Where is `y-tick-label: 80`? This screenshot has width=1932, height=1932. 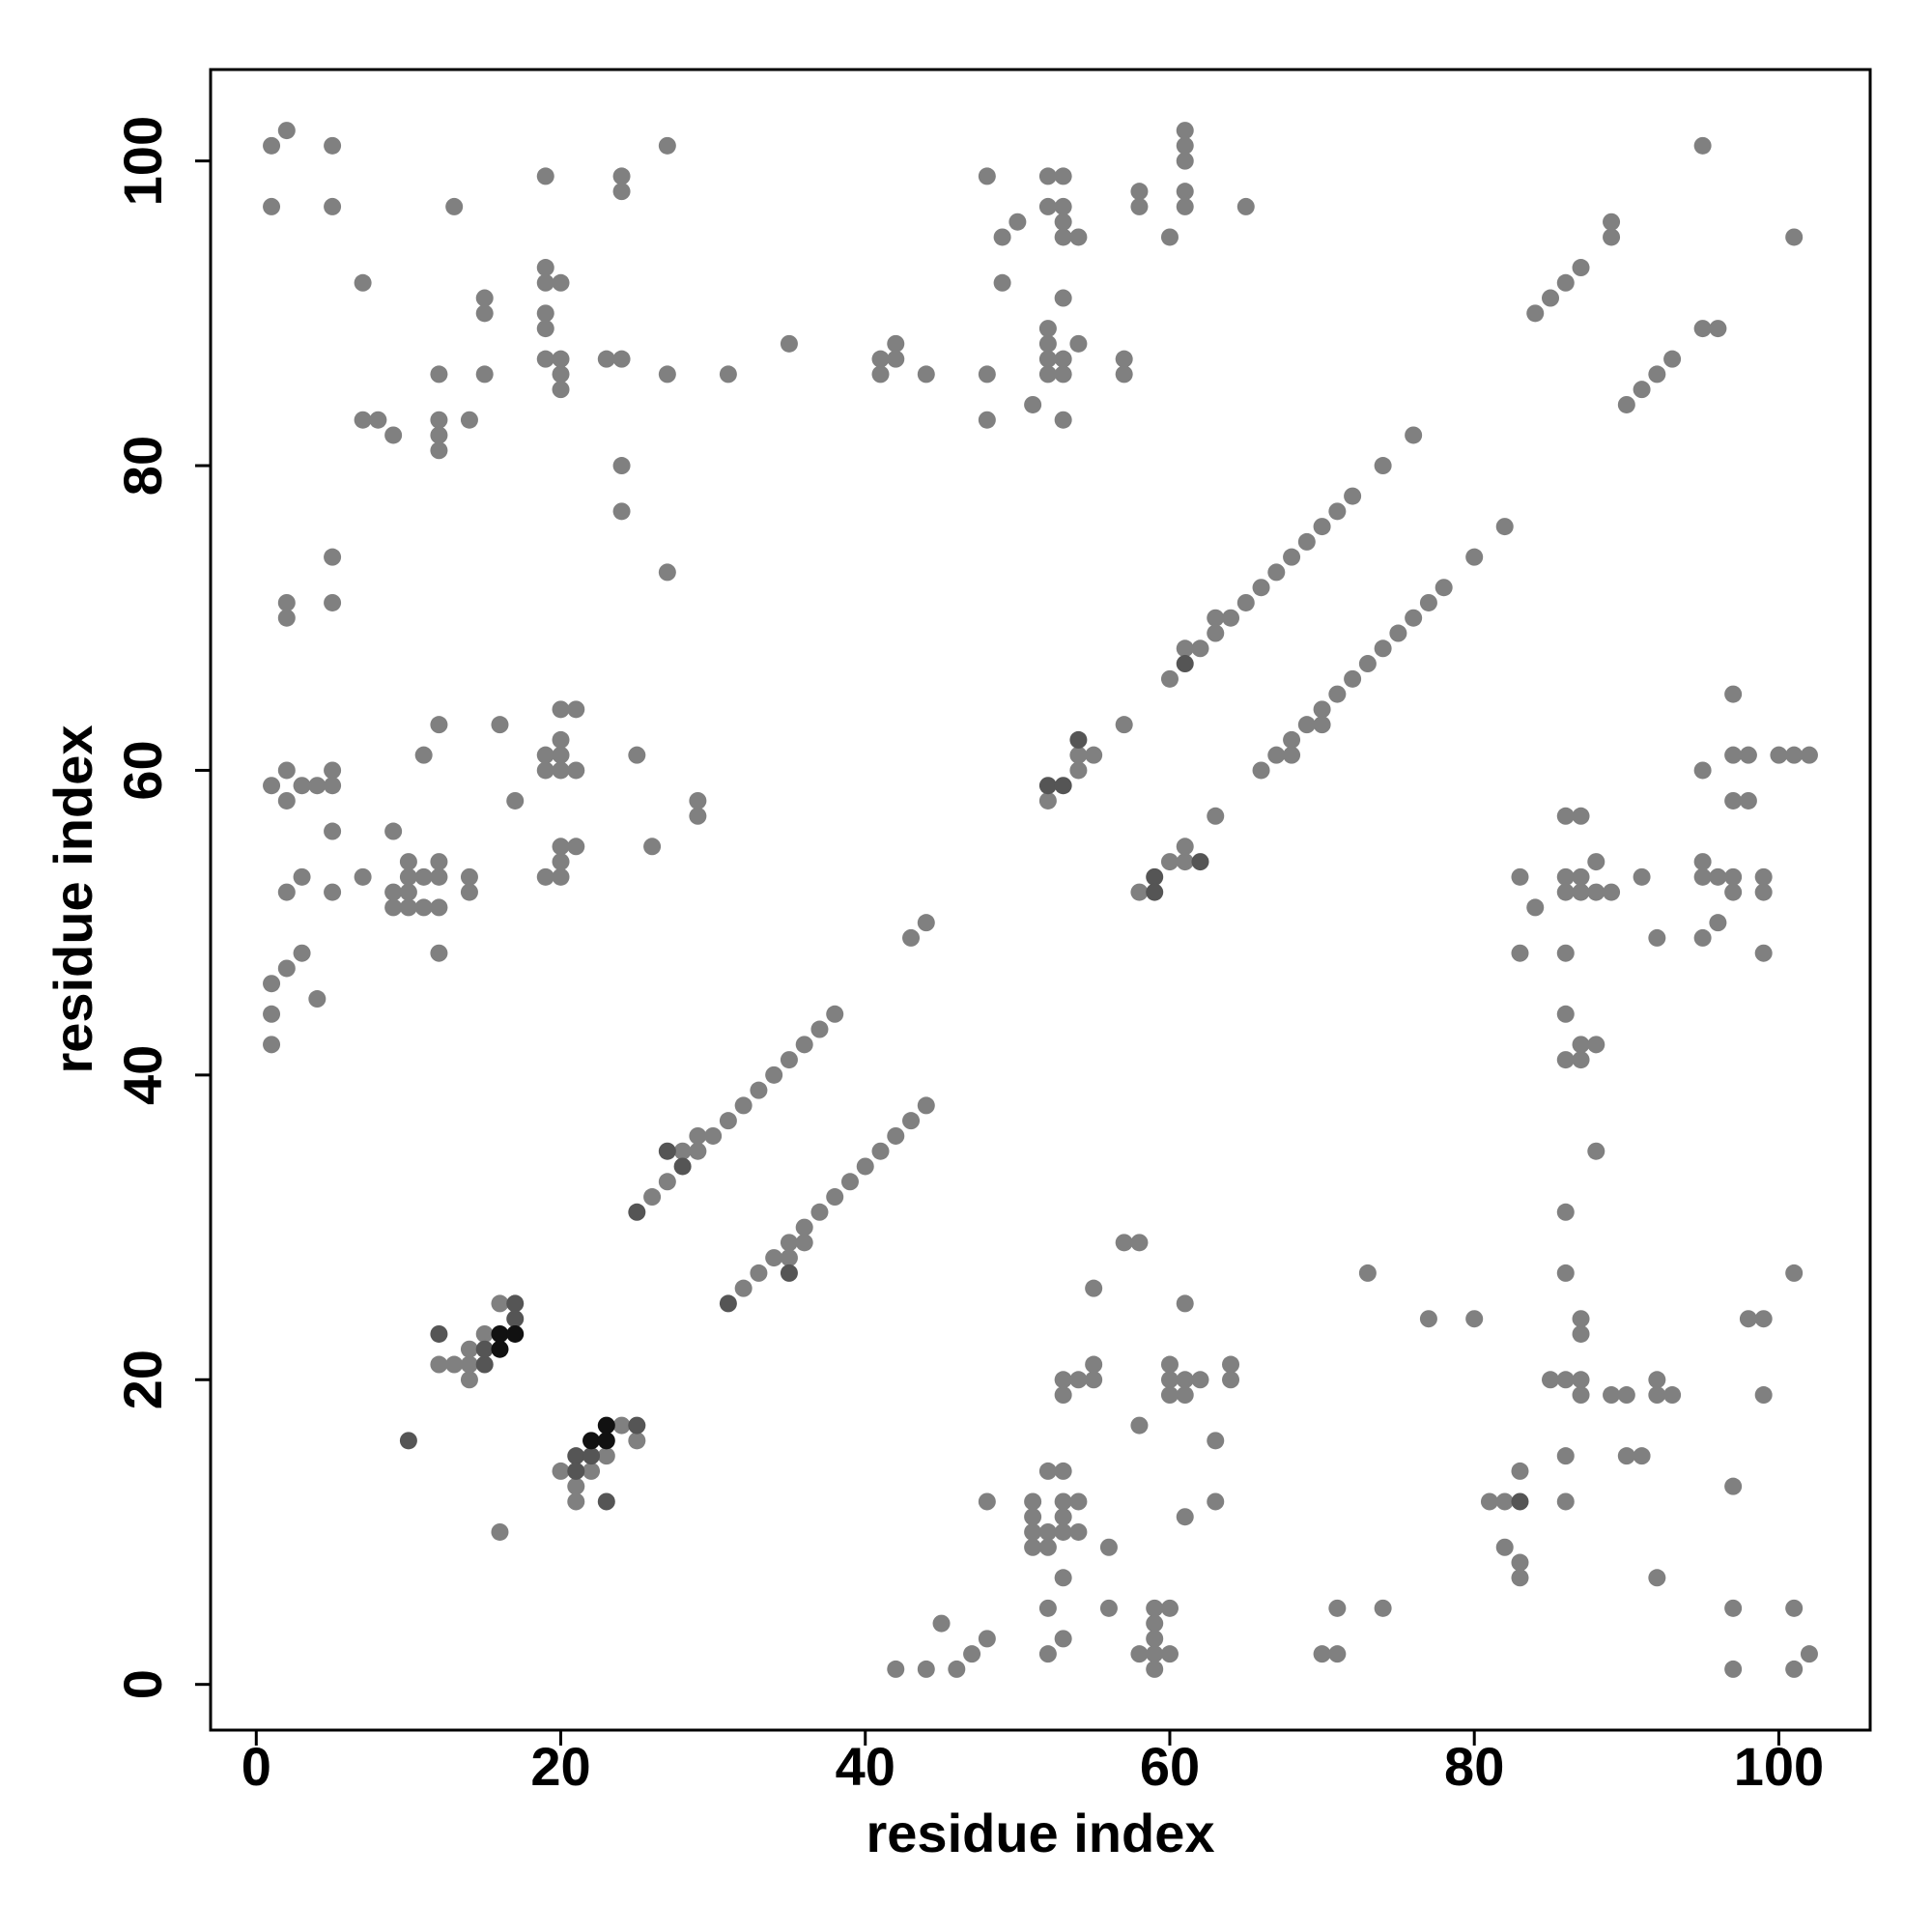
y-tick-label: 80 is located at coordinates (142, 466).